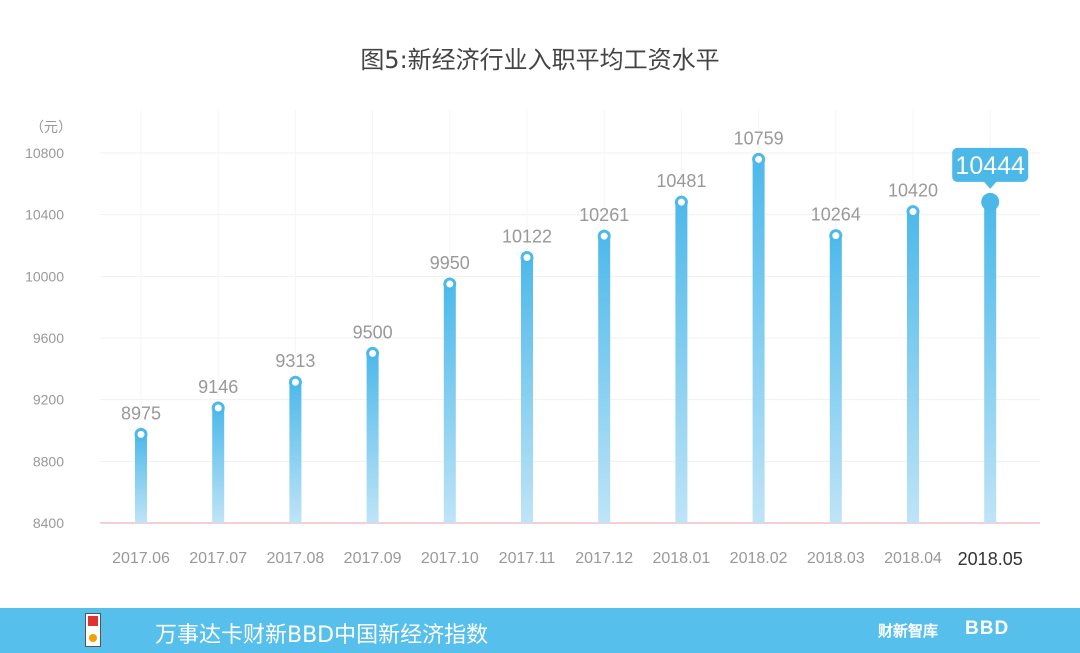  What do you see at coordinates (48, 338) in the screenshot?
I see `y-tick-label: 9600` at bounding box center [48, 338].